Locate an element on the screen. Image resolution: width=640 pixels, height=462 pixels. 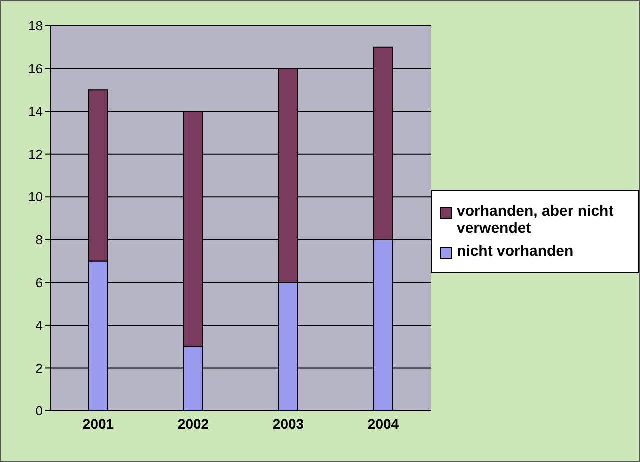
x-tick-label: 2003 is located at coordinates (288, 424).